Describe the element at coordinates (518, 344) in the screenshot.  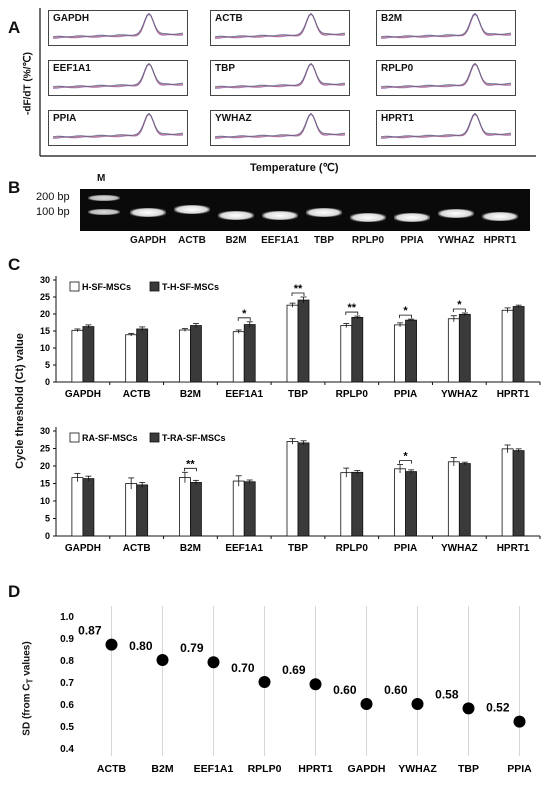
I see `bar-t-h-sf-mscs-hprt1` at that location.